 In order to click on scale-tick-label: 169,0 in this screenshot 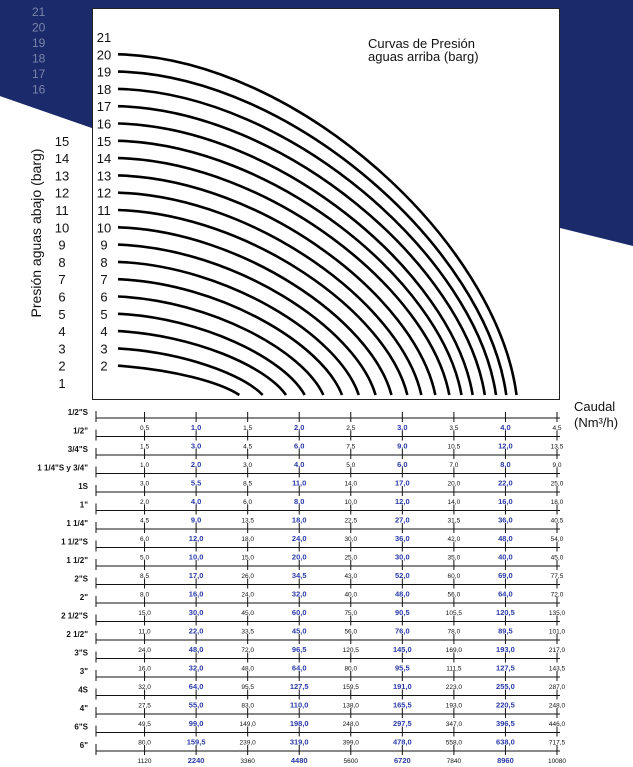, I will do `click(454, 650)`.